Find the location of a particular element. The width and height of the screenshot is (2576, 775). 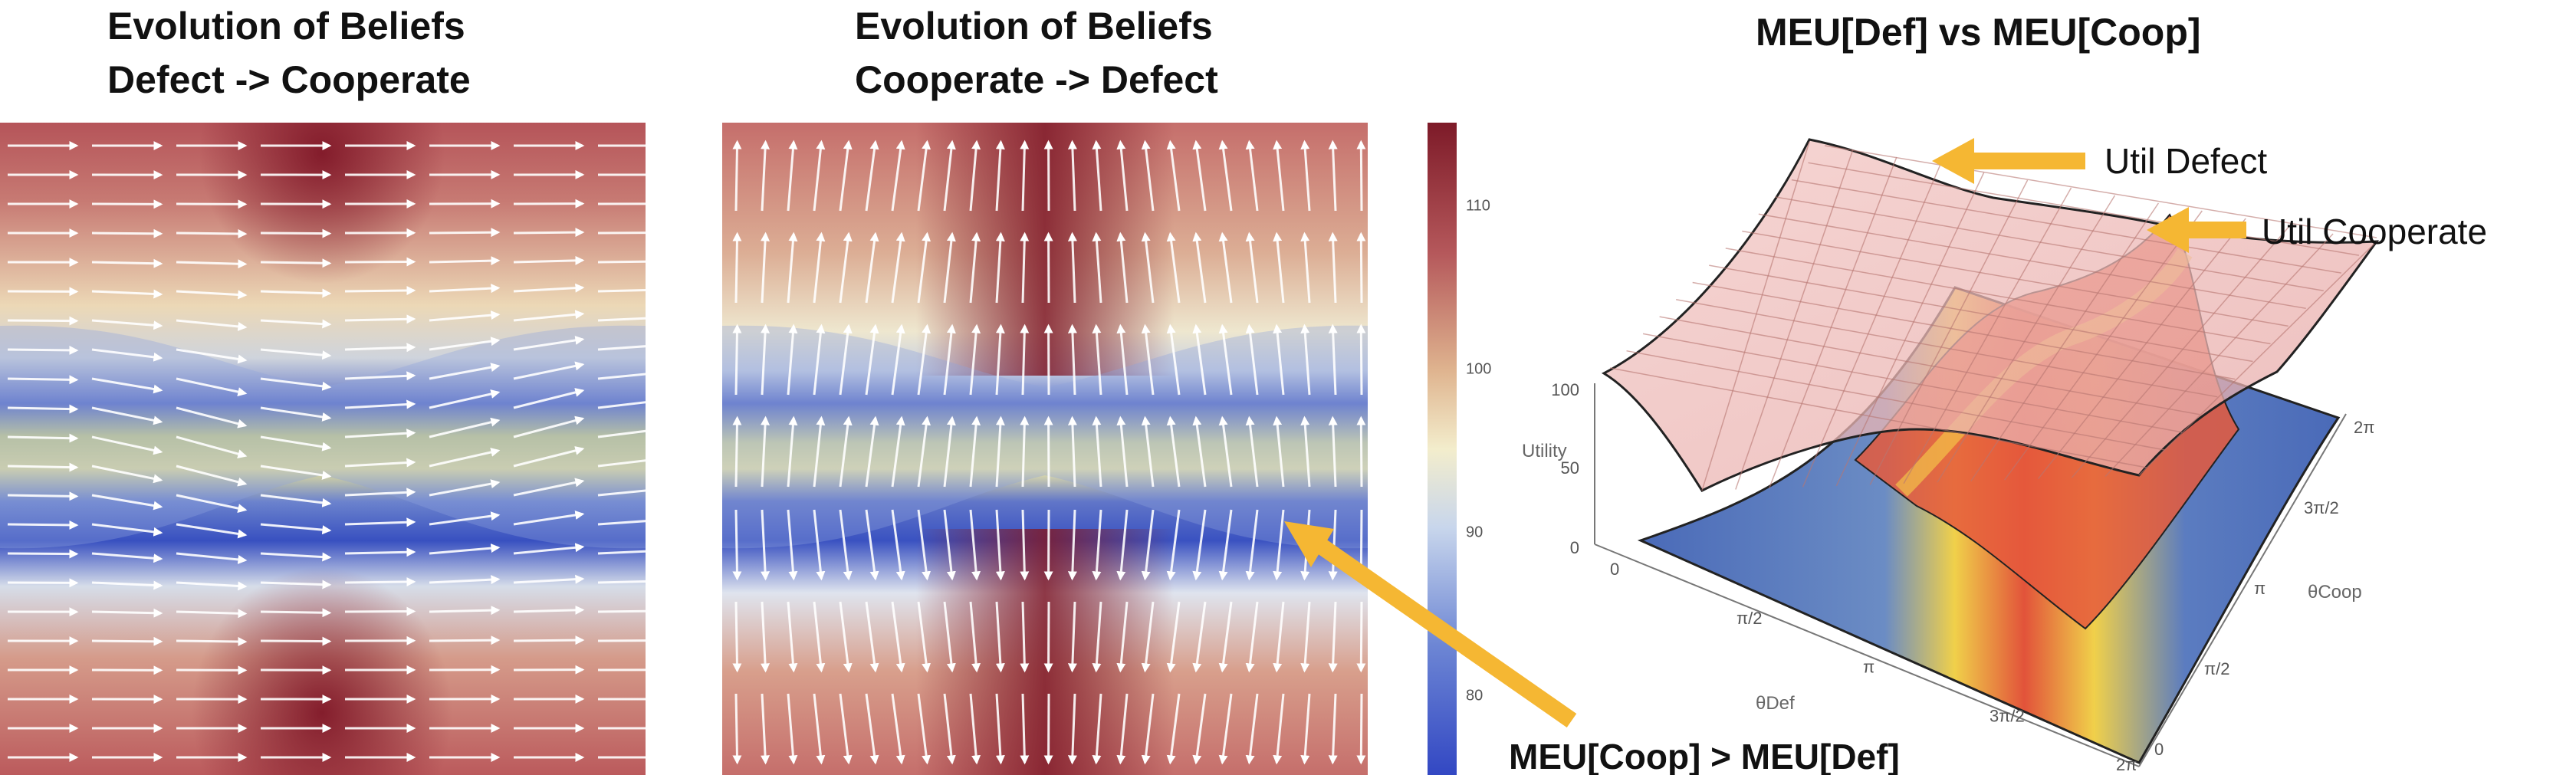

colorbar-tick-label: 100 is located at coordinates (1479, 369).